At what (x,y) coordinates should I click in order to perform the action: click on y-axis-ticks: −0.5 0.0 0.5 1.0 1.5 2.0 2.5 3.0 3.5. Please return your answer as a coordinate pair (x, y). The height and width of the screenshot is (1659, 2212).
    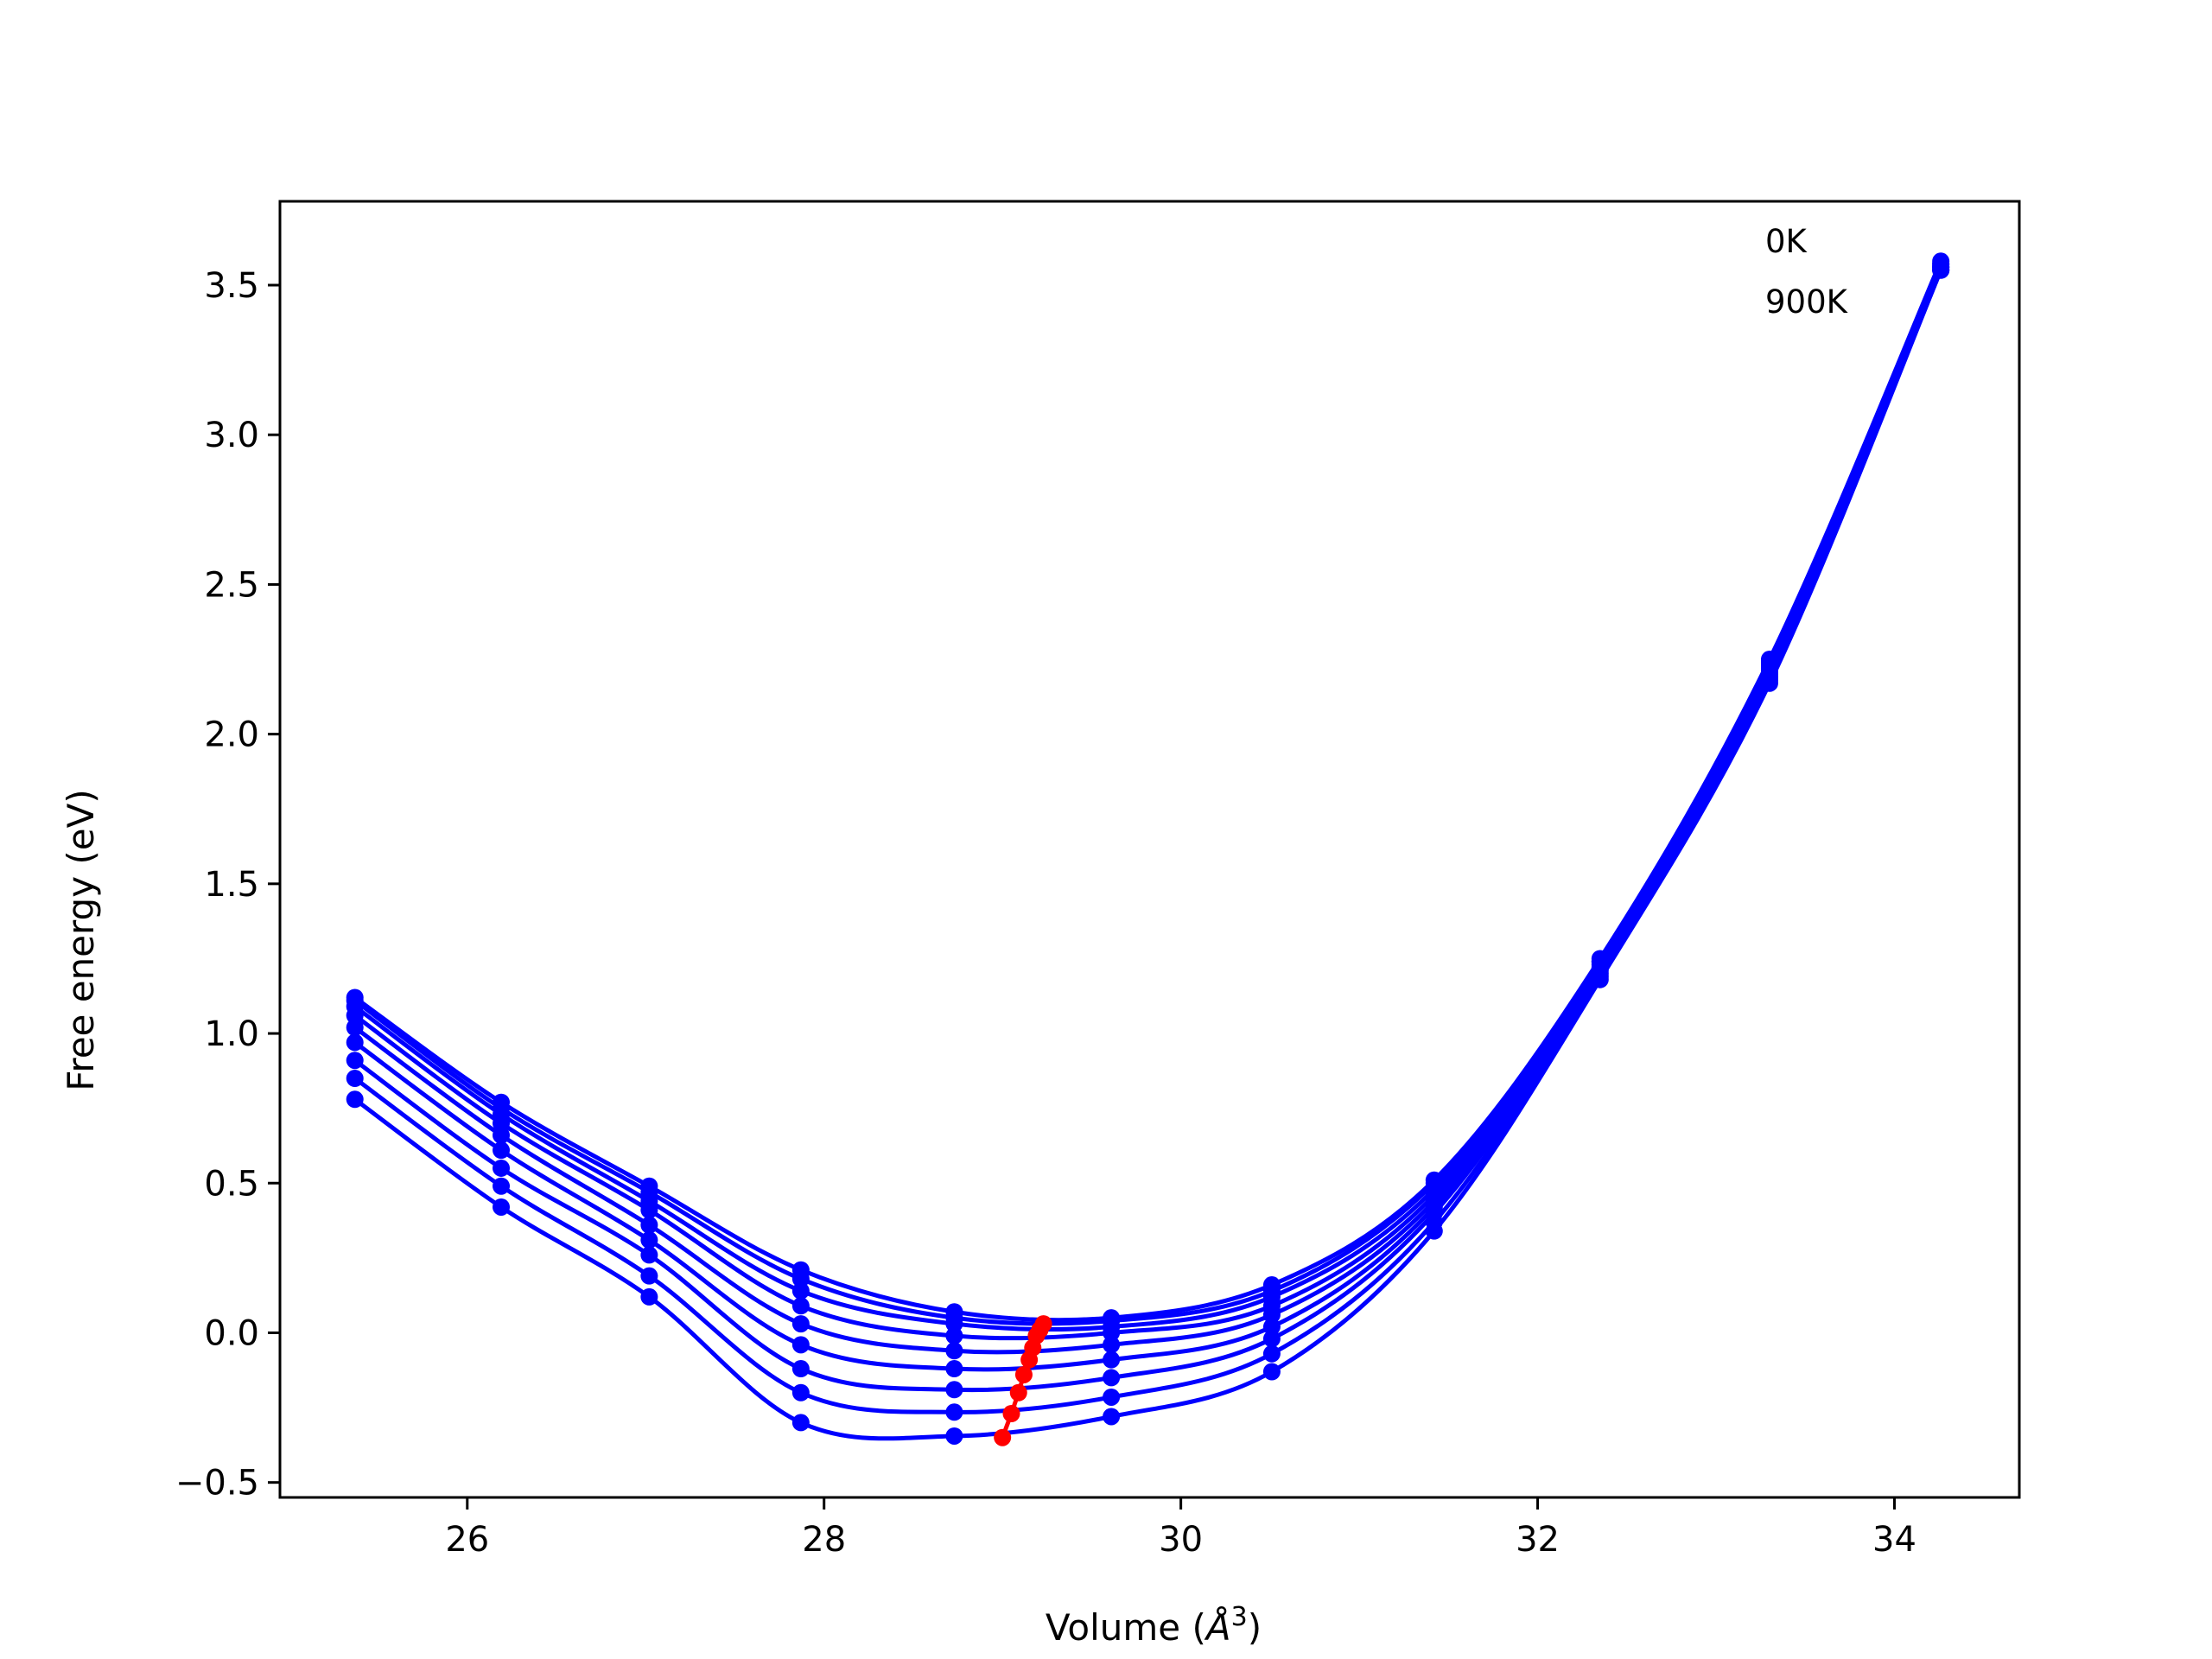
    Looking at the image, I should click on (227, 884).